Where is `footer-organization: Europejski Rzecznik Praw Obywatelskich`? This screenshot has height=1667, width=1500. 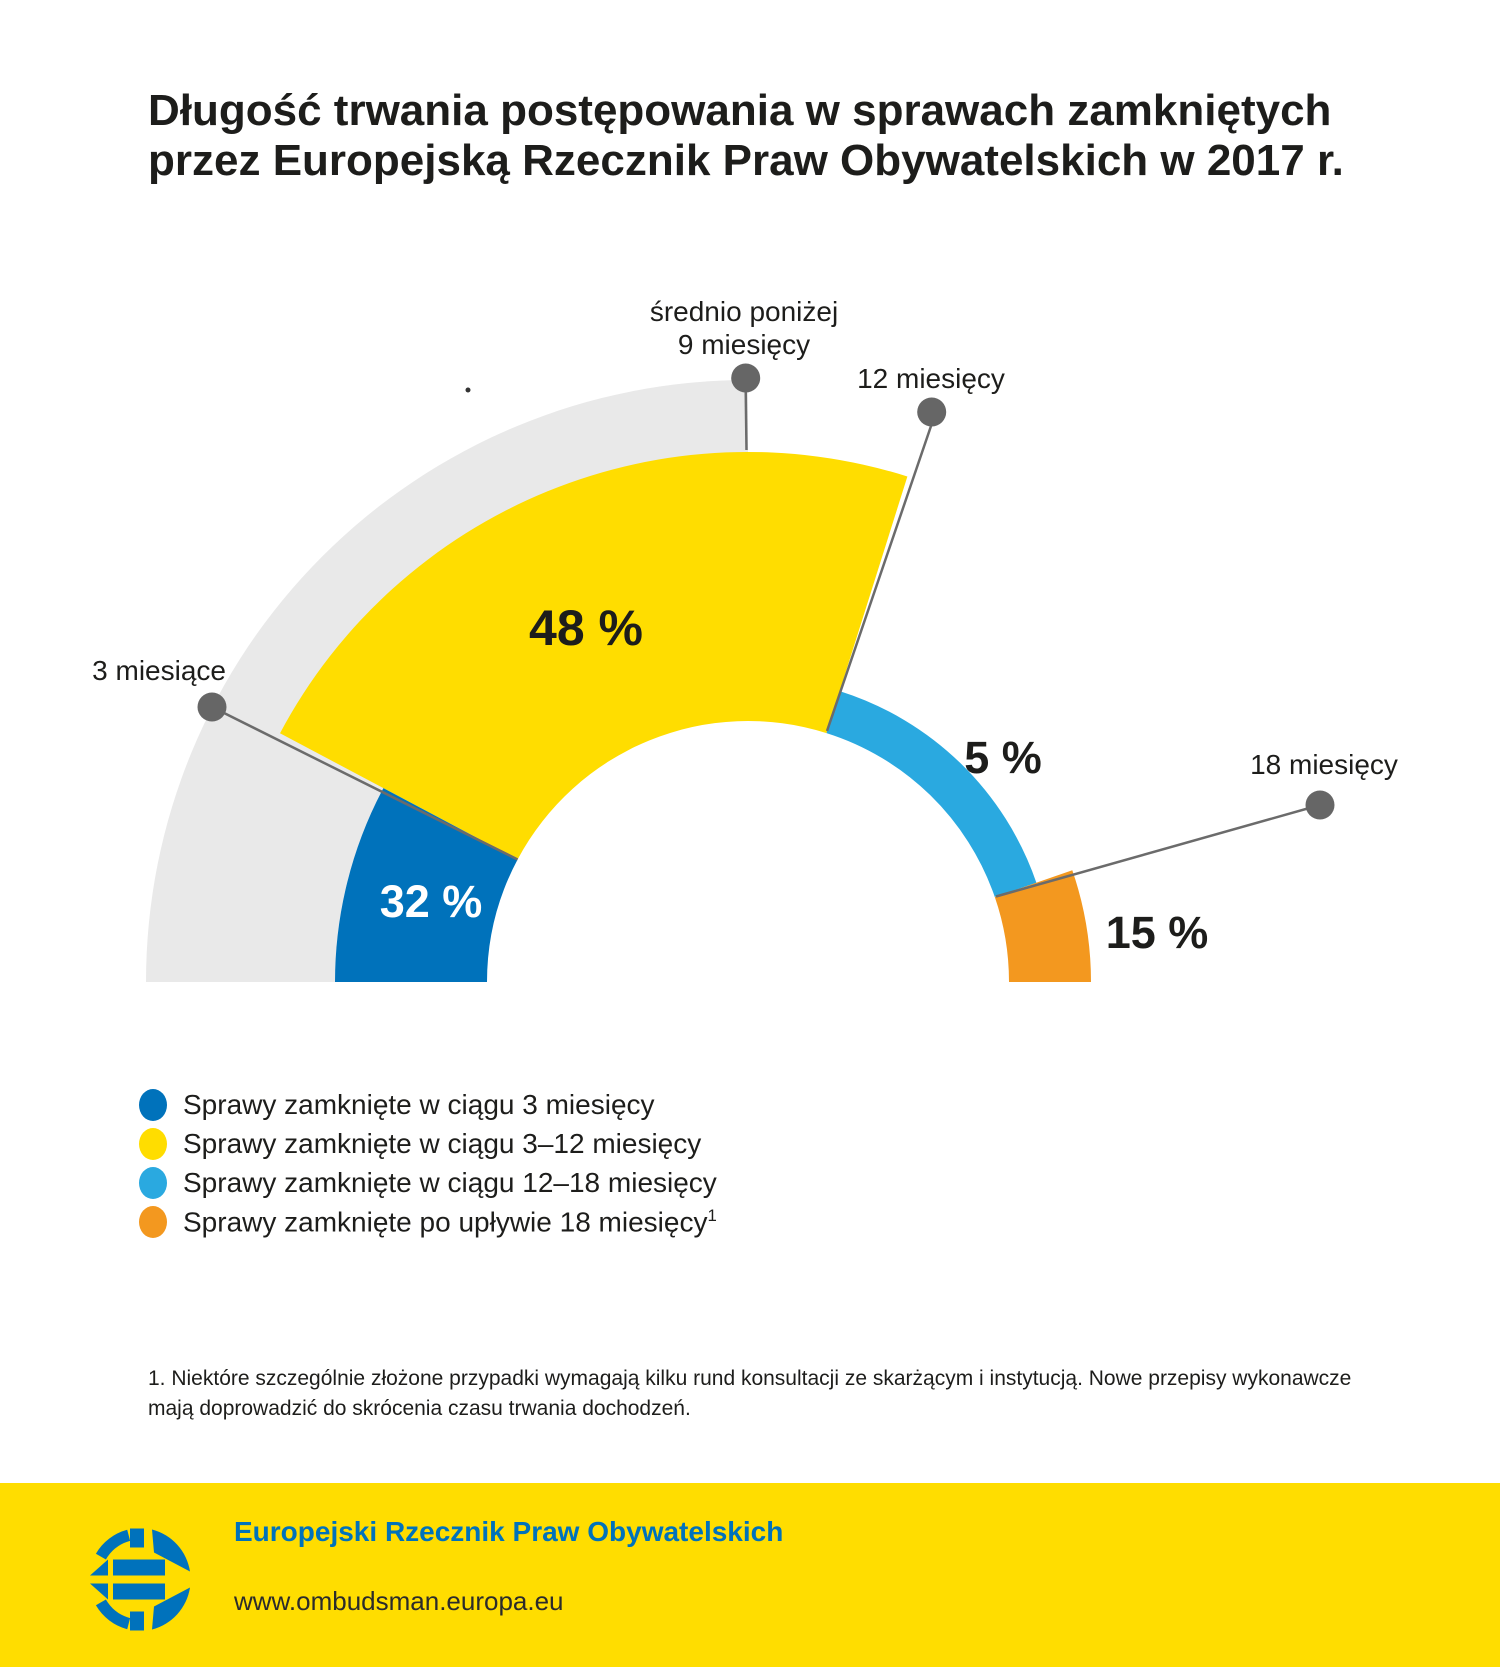 footer-organization: Europejski Rzecznik Praw Obywatelskich is located at coordinates (509, 1531).